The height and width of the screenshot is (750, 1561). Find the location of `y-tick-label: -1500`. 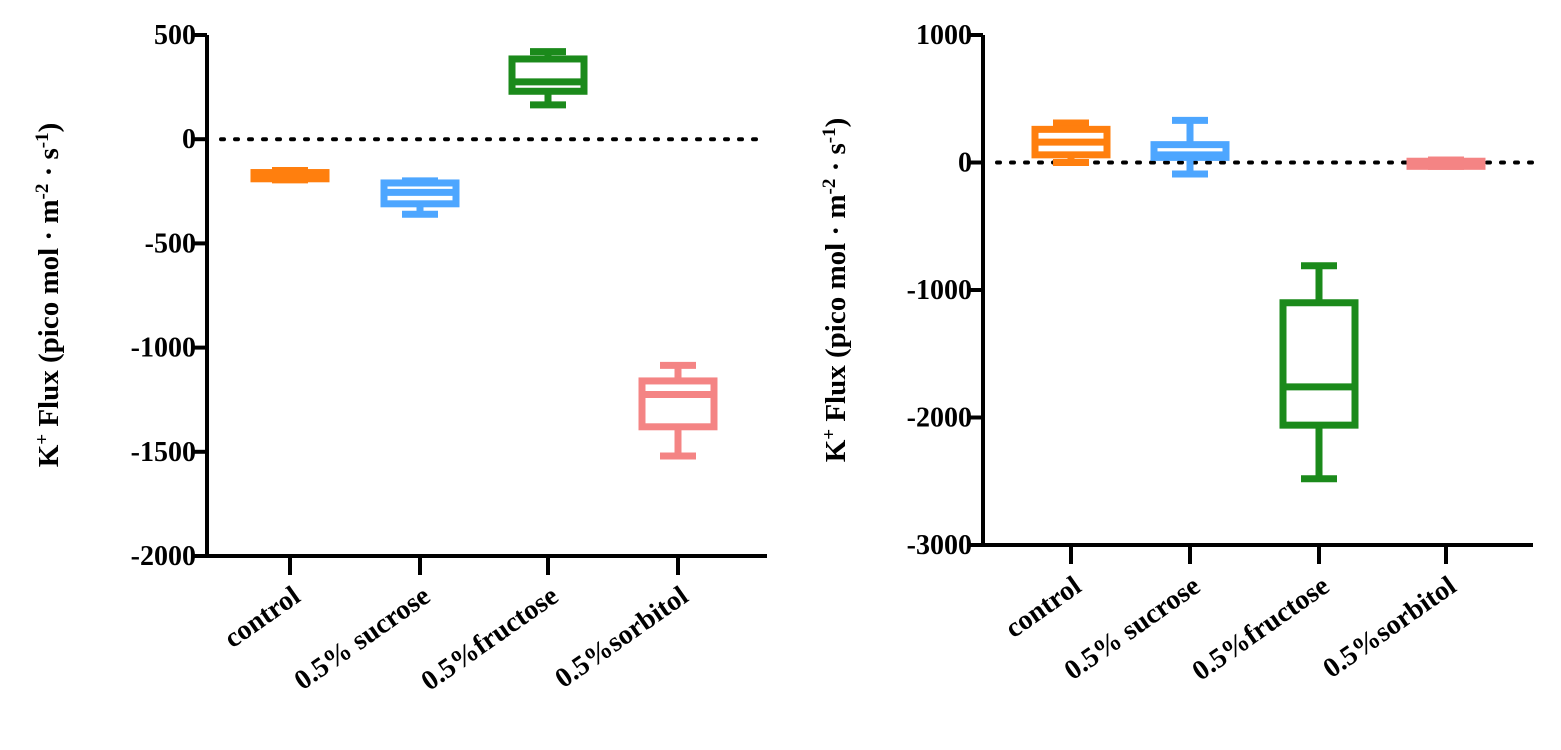

y-tick-label: -1500 is located at coordinates (163, 452).